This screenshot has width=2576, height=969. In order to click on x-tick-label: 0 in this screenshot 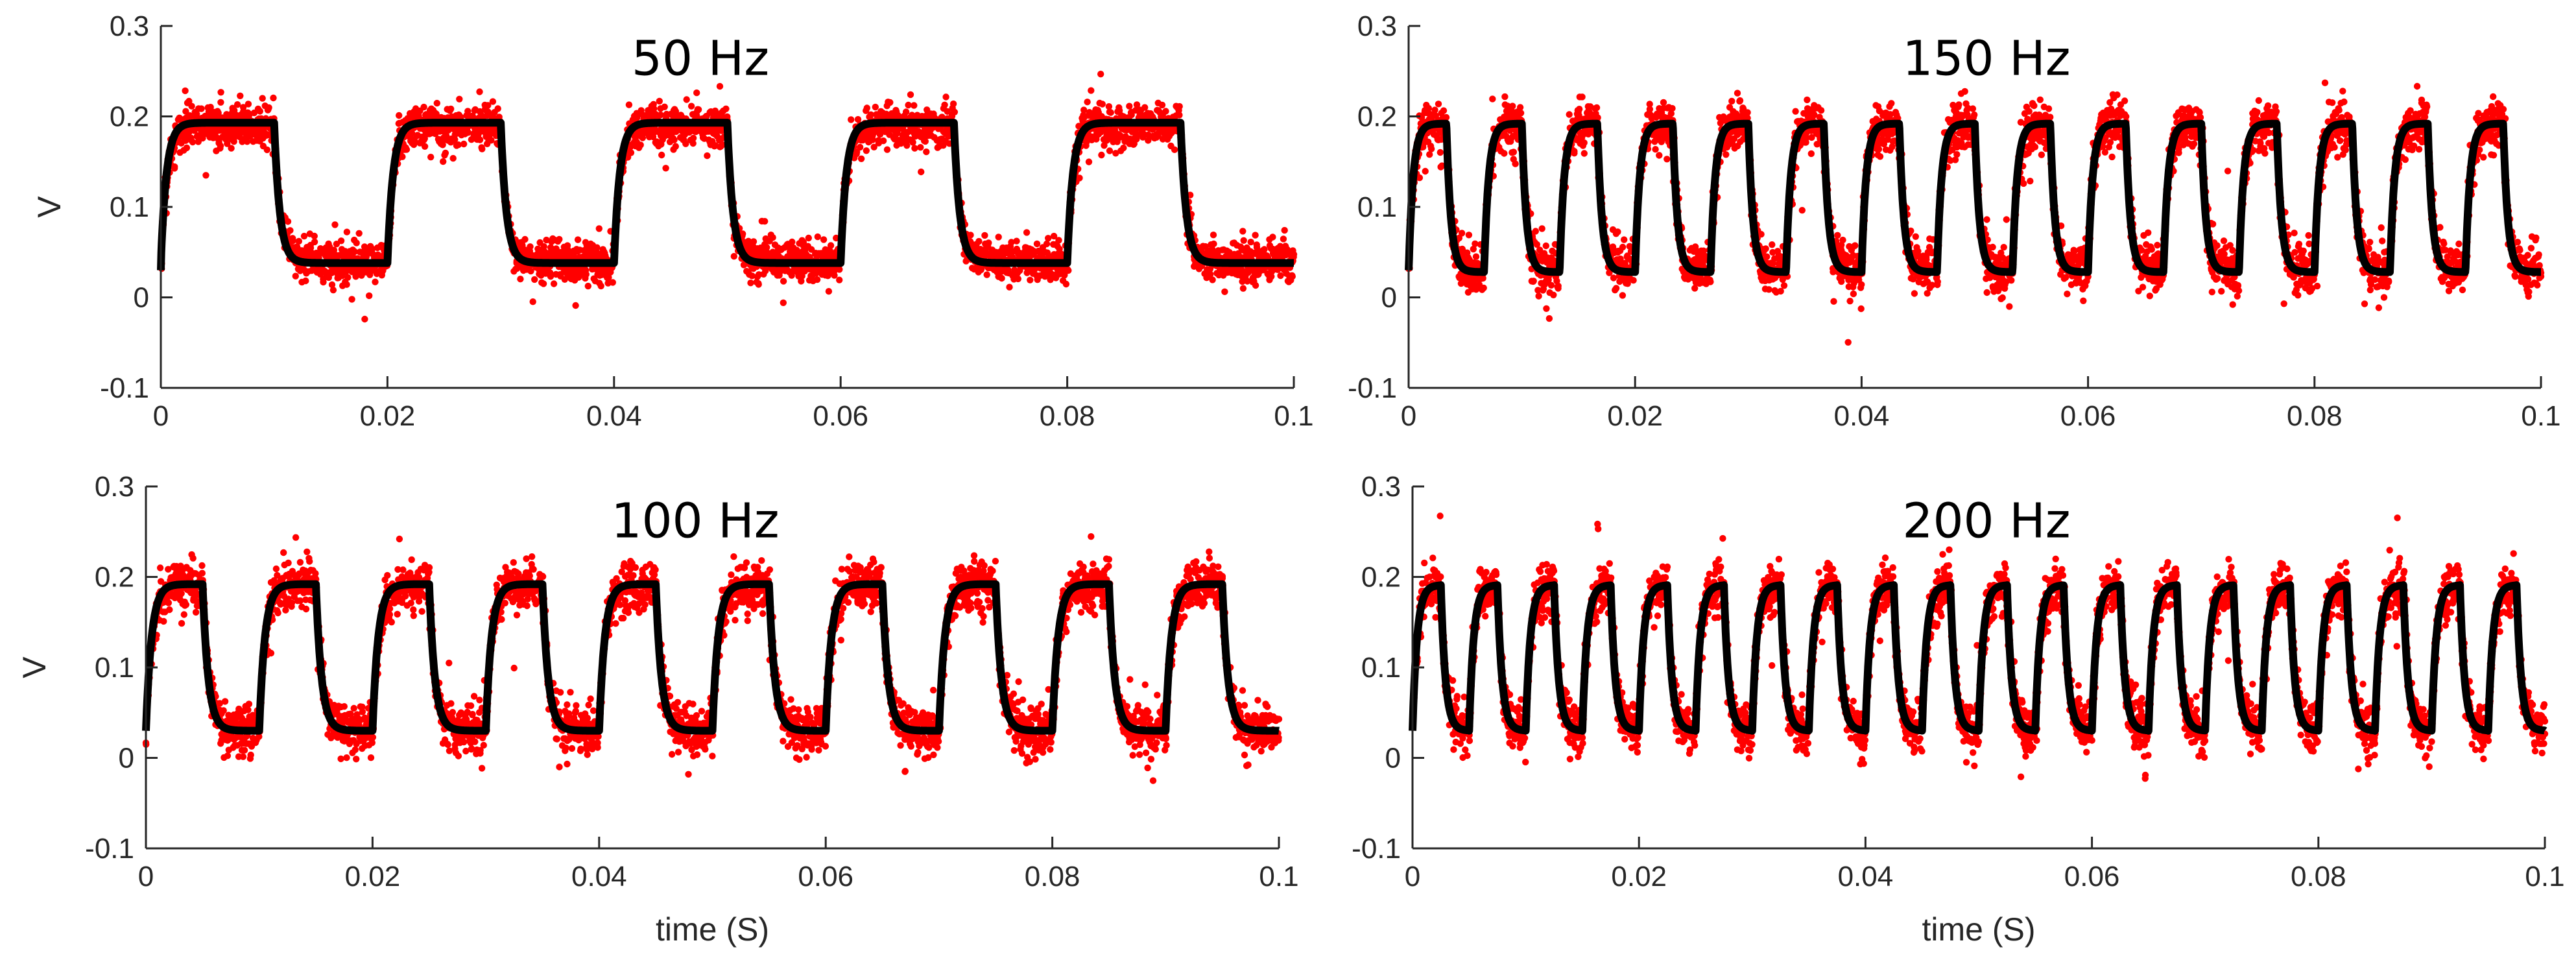, I will do `click(161, 416)`.